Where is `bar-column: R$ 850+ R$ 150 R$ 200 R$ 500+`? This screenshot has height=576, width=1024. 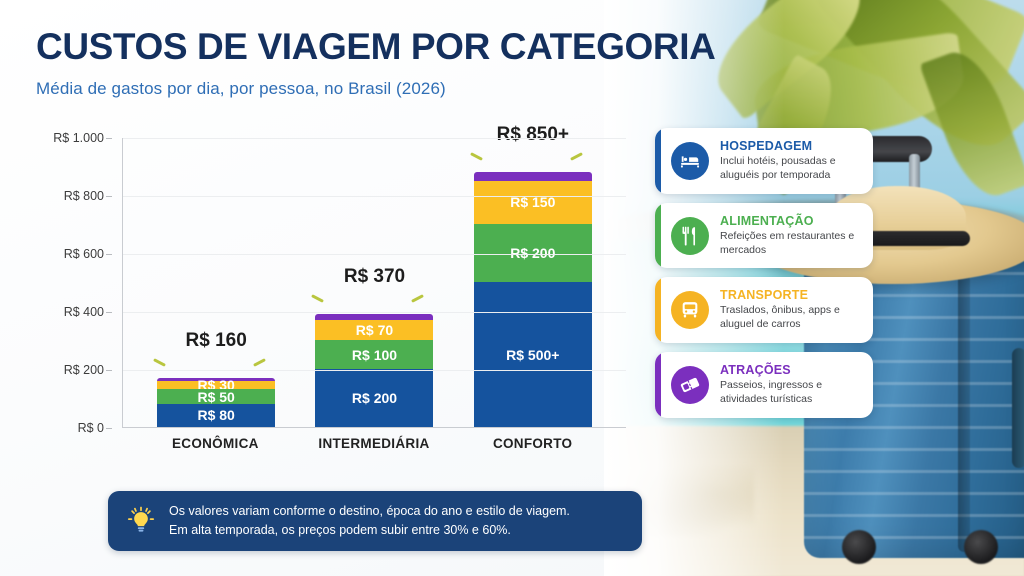
bar-column: R$ 850+ R$ 150 R$ 200 R$ 500+ is located at coordinates (530, 275).